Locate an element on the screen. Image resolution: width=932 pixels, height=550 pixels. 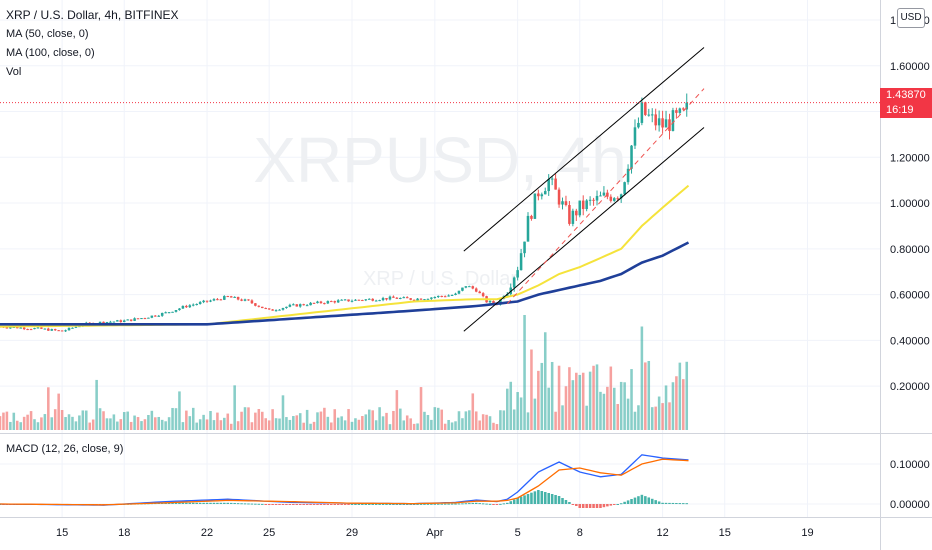
symbol-title: XRP / U.S. Dollar, 4h, BITFINEX is located at coordinates (92, 15).